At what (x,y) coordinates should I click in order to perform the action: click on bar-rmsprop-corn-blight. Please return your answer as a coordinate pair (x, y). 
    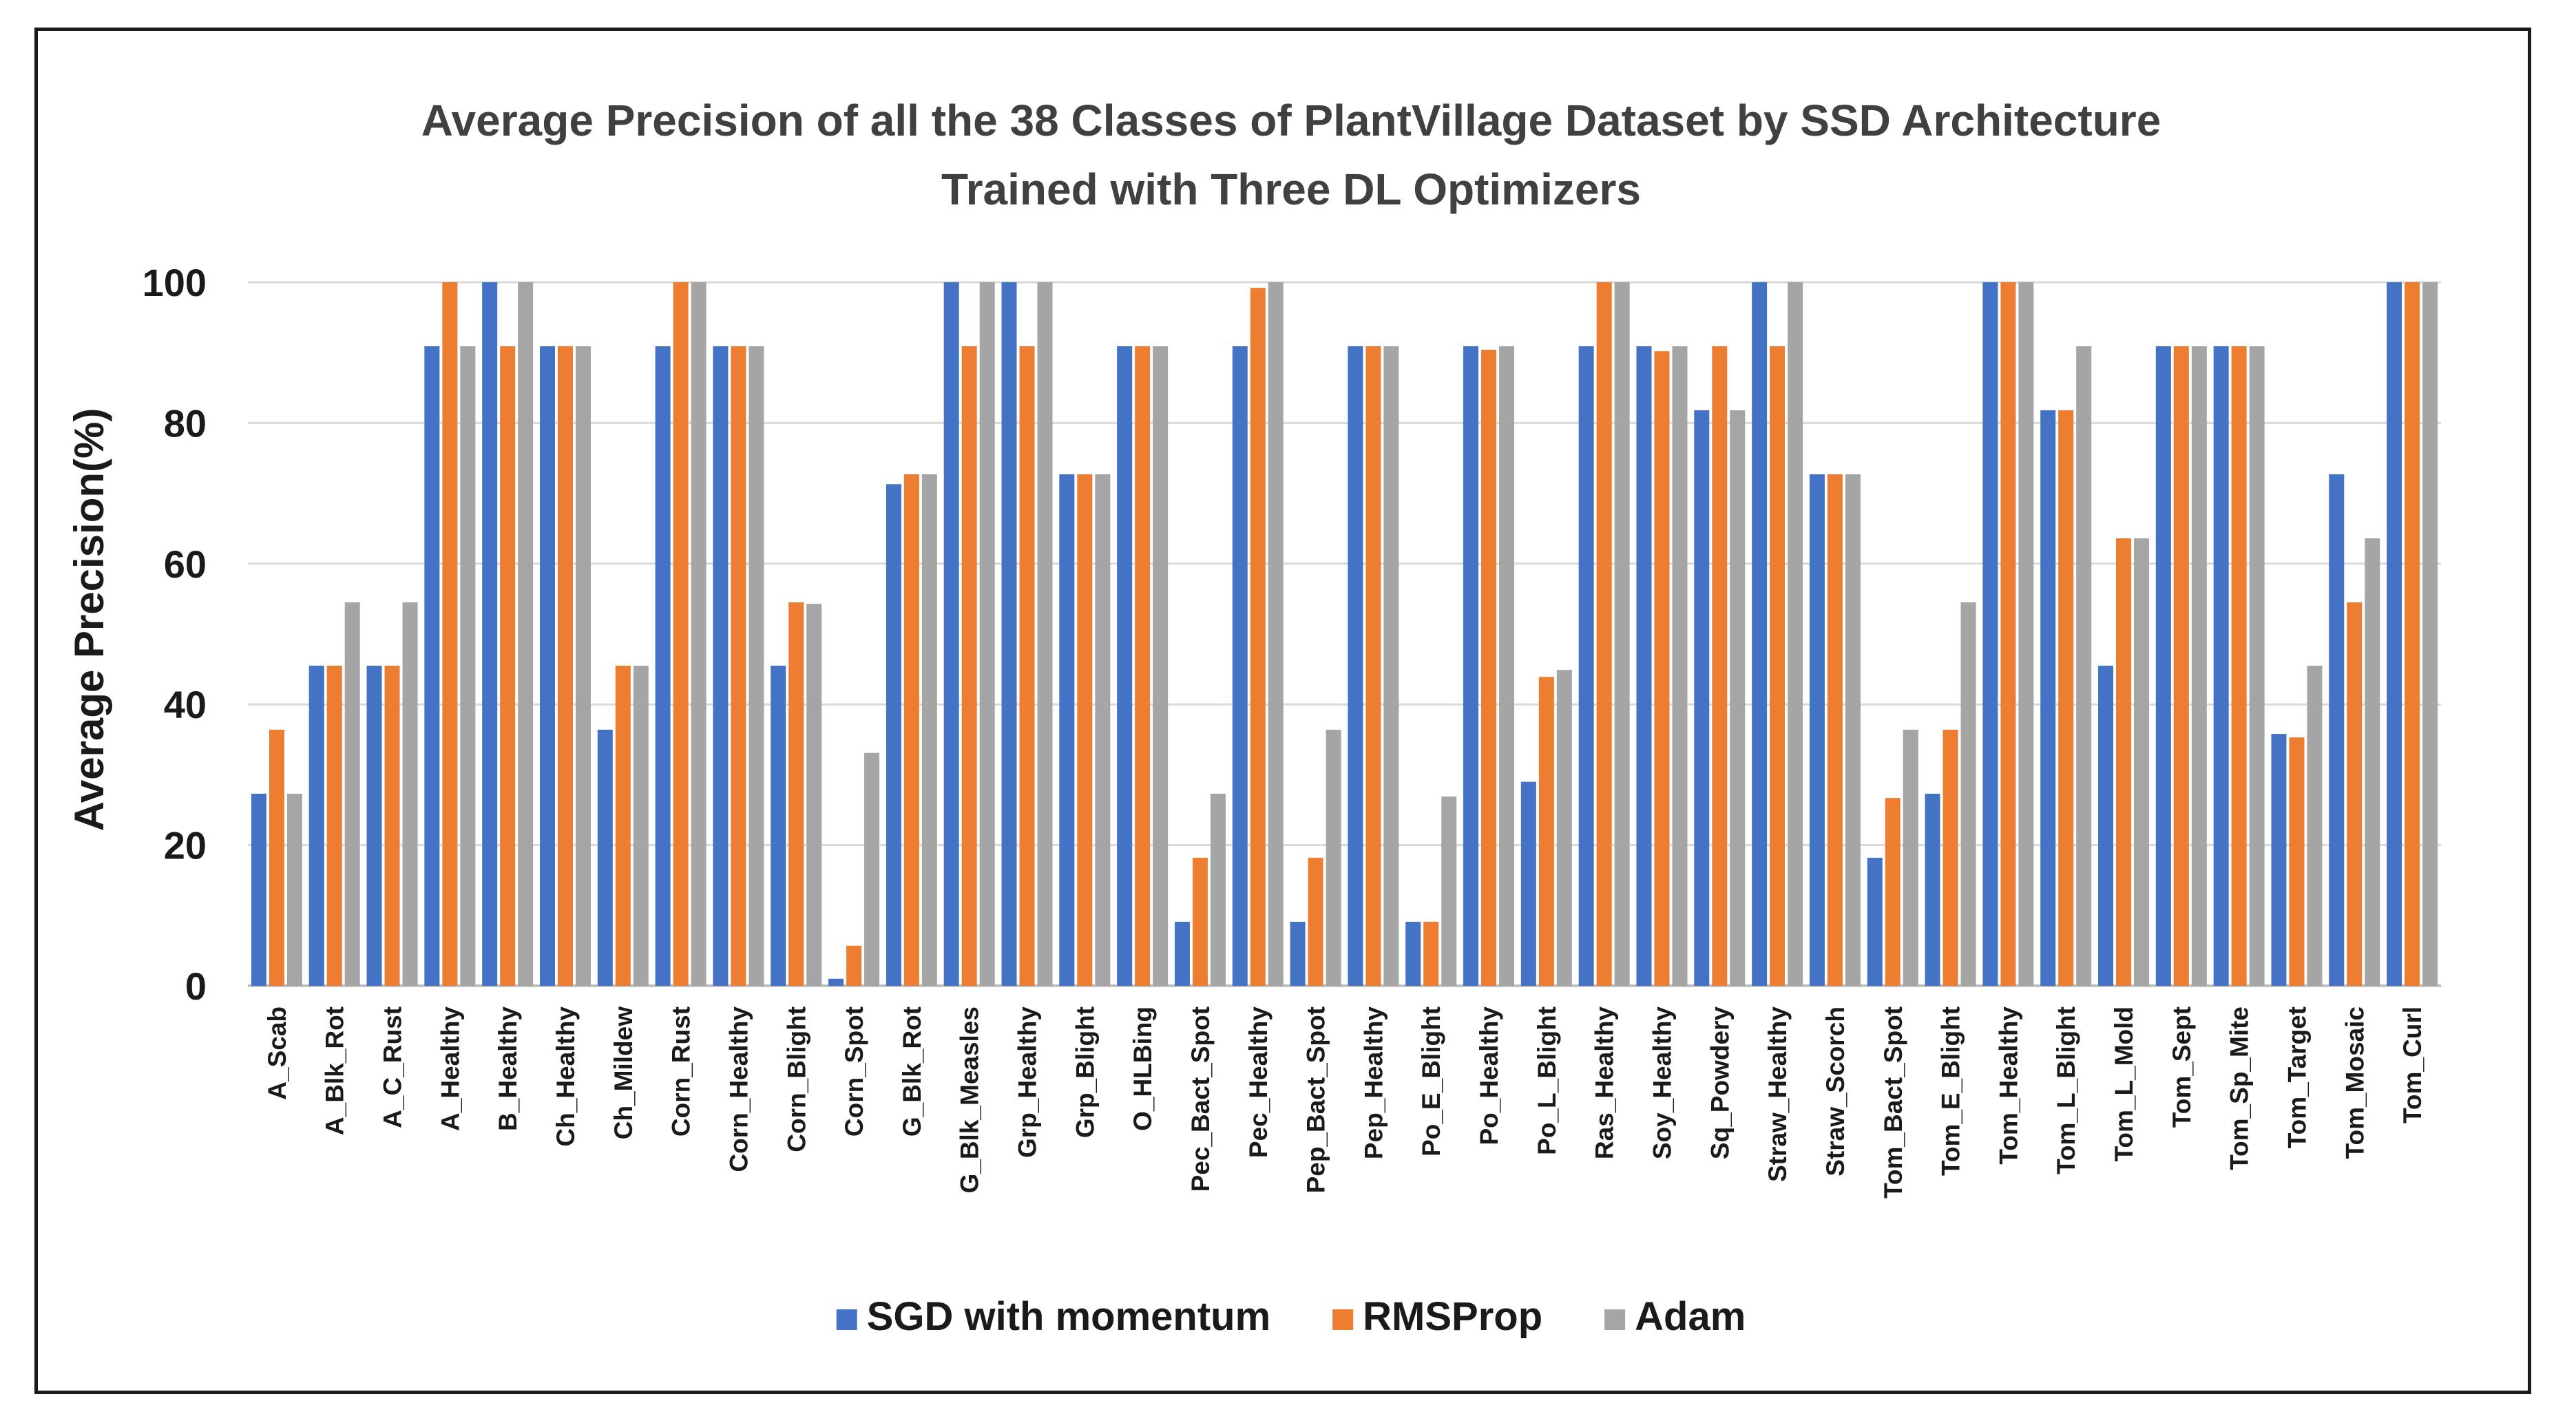
    Looking at the image, I should click on (796, 794).